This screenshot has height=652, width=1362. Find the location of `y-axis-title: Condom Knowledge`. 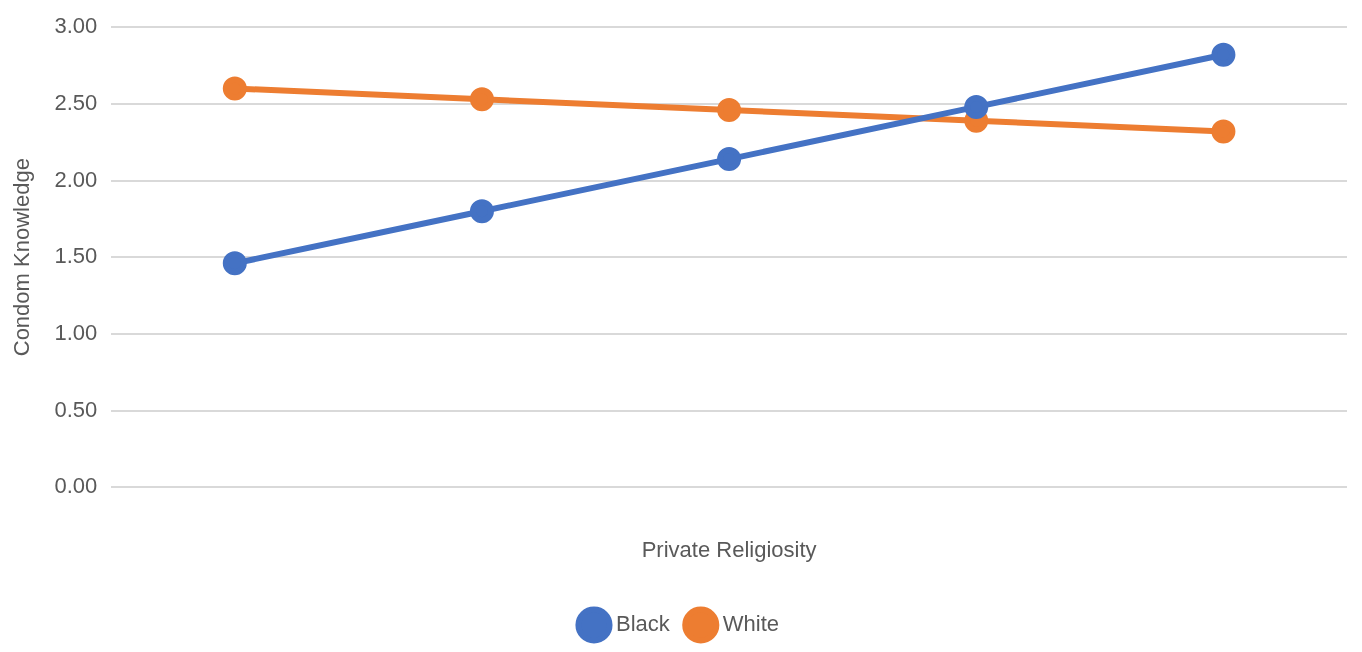

y-axis-title: Condom Knowledge is located at coordinates (22, 257).